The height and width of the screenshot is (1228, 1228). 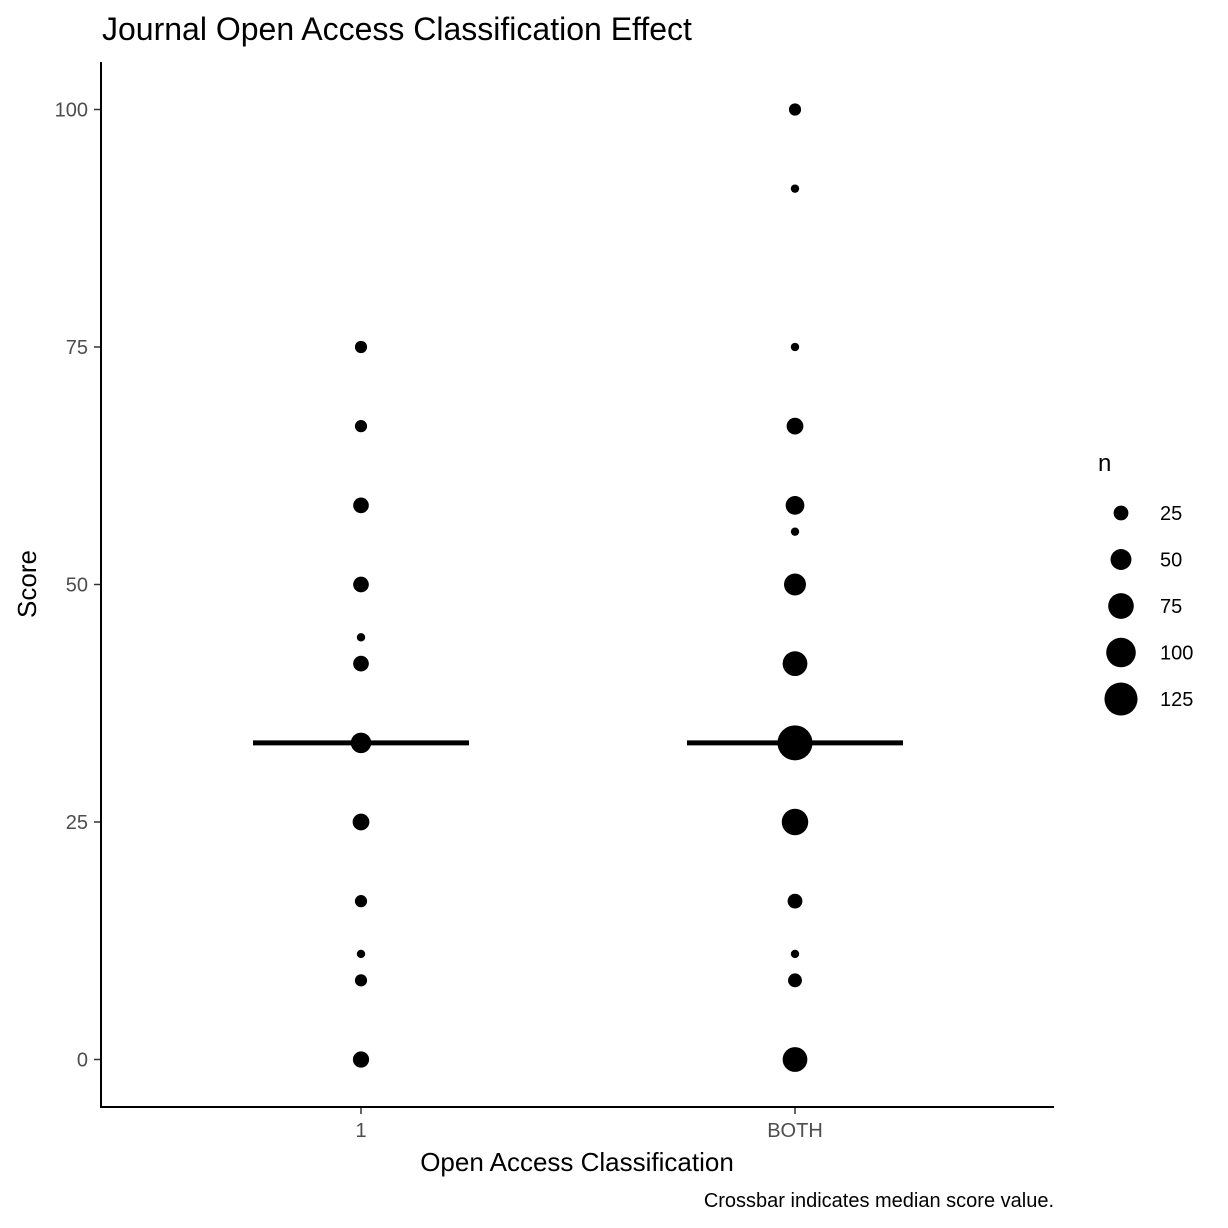 What do you see at coordinates (82, 1061) in the screenshot?
I see `y-tick-label: 0` at bounding box center [82, 1061].